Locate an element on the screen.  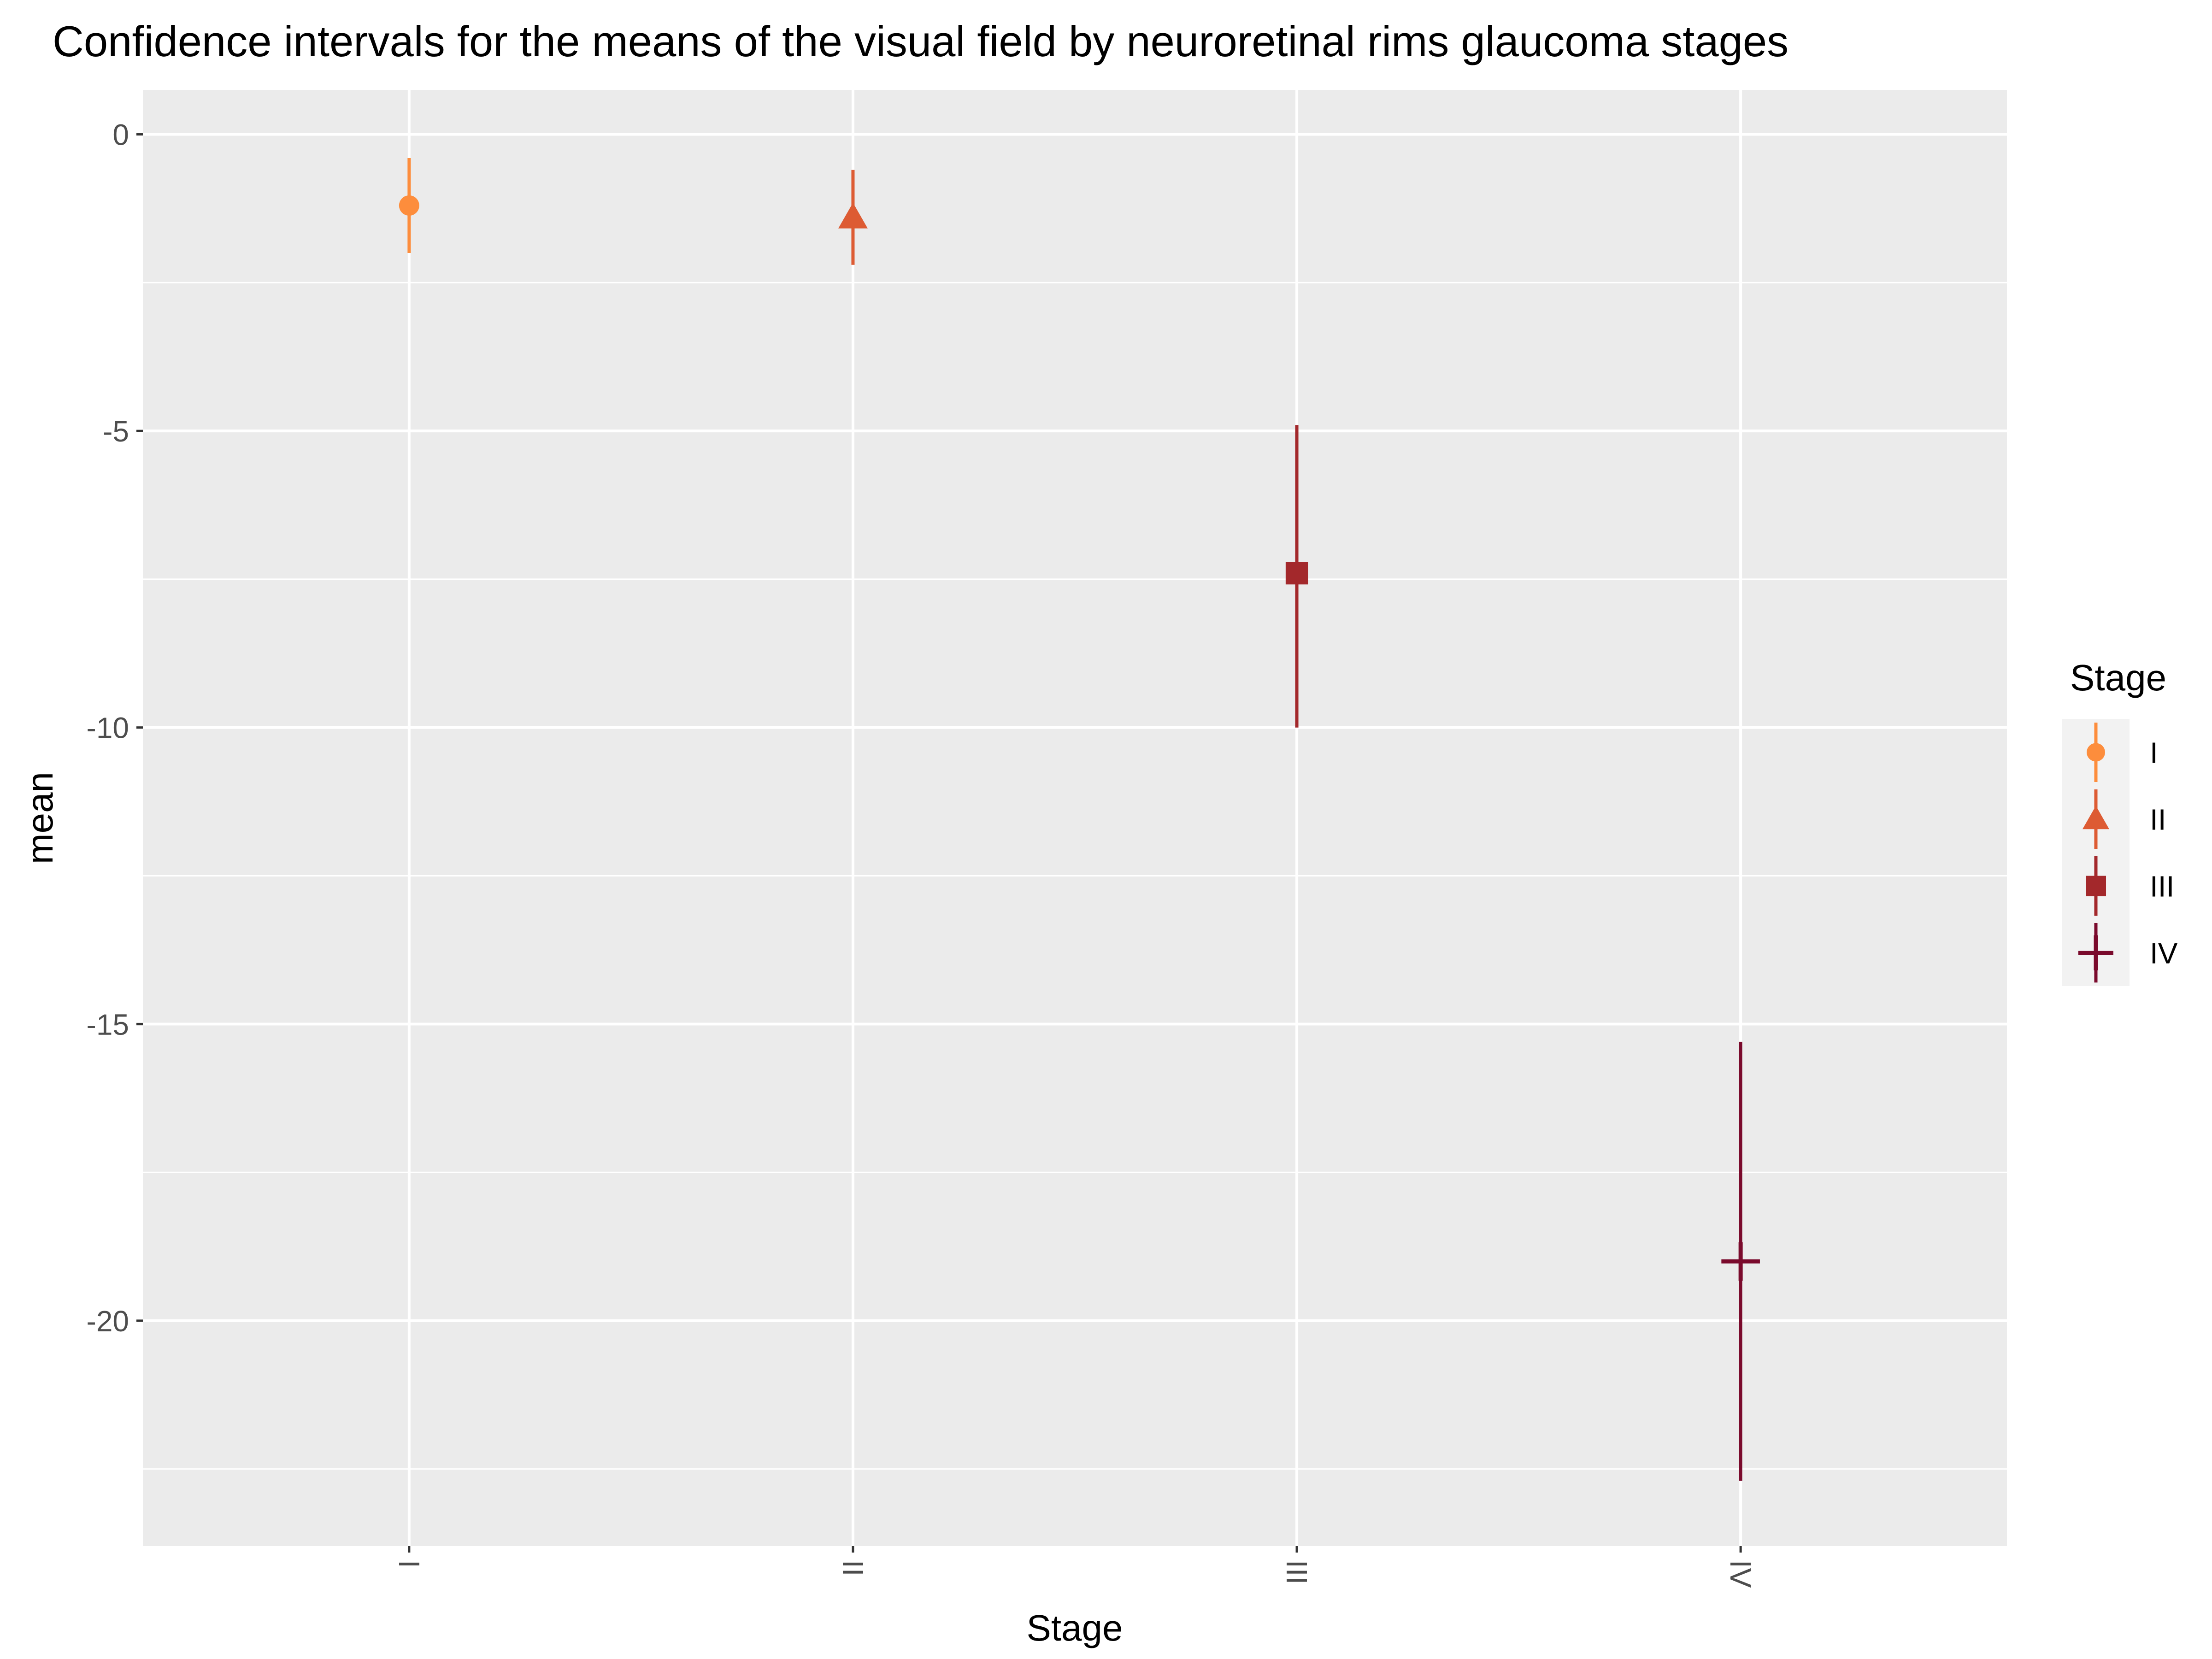
legend-label-II: II is located at coordinates (2158, 819).